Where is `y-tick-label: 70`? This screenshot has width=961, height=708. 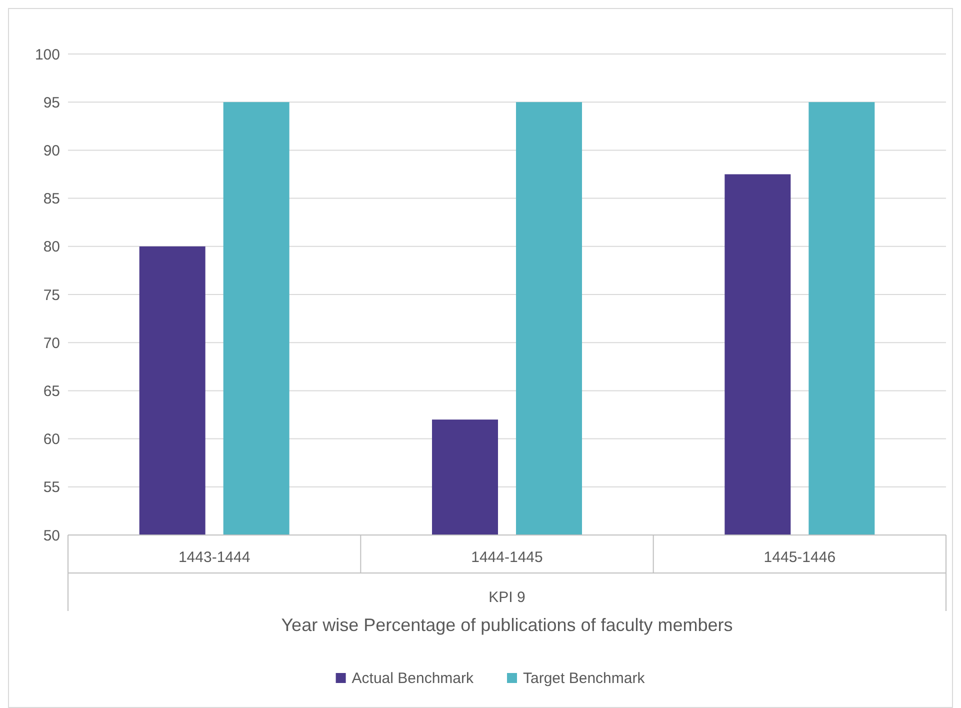 y-tick-label: 70 is located at coordinates (51, 343).